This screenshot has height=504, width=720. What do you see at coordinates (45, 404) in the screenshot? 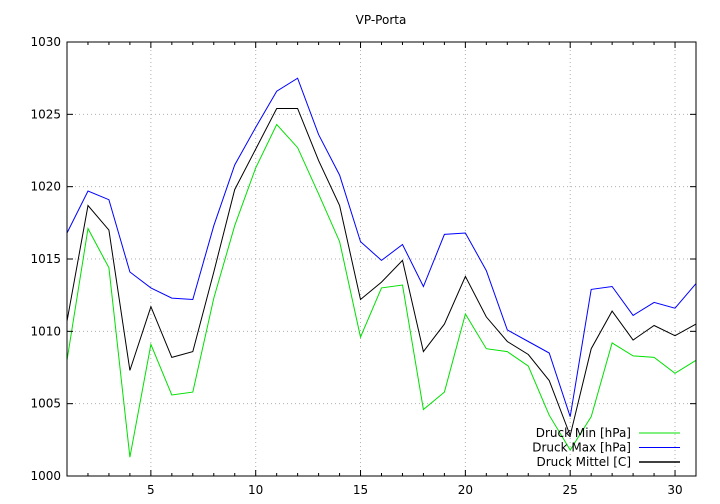
I see `y-tick-label: 1005` at bounding box center [45, 404].